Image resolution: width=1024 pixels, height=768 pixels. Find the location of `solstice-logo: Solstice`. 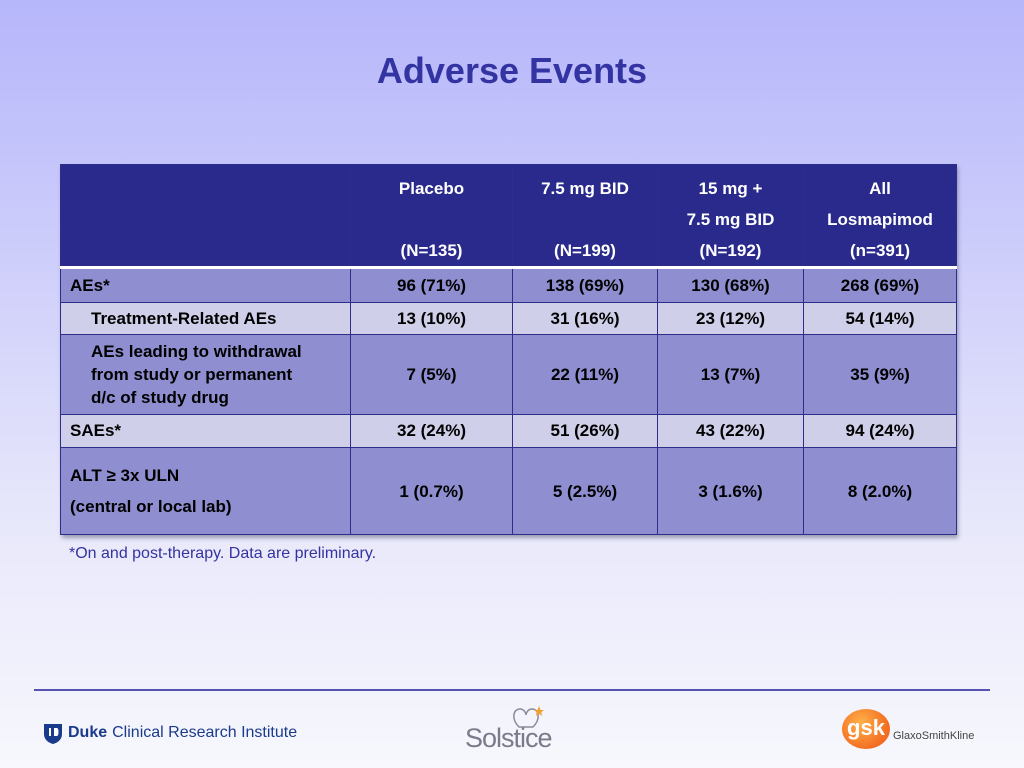

solstice-logo: Solstice is located at coordinates (512, 729).